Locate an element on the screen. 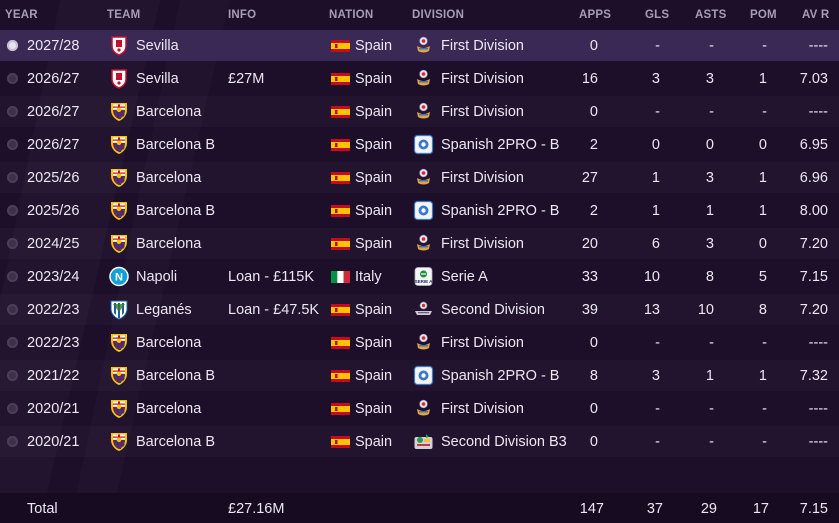 The image size is (839, 523). division-link: Second Division B3 is located at coordinates (504, 442).